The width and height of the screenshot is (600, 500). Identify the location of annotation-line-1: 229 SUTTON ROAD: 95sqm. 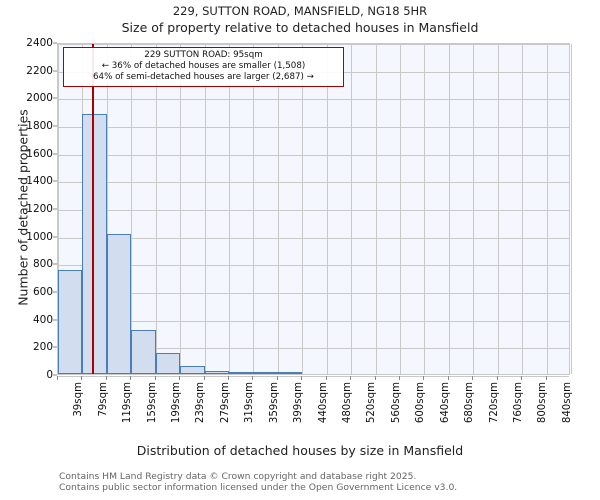
(203, 55).